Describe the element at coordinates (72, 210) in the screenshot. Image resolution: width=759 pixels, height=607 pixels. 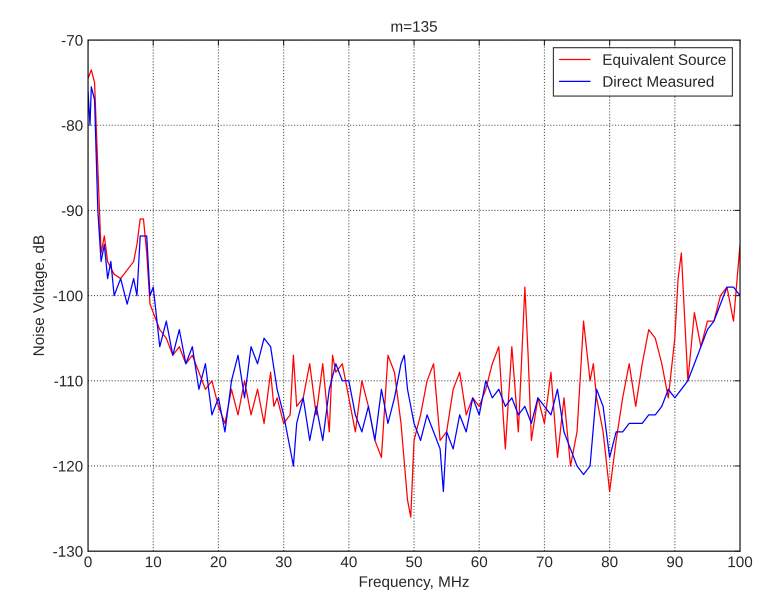
I see `y-tick-label: -90` at that location.